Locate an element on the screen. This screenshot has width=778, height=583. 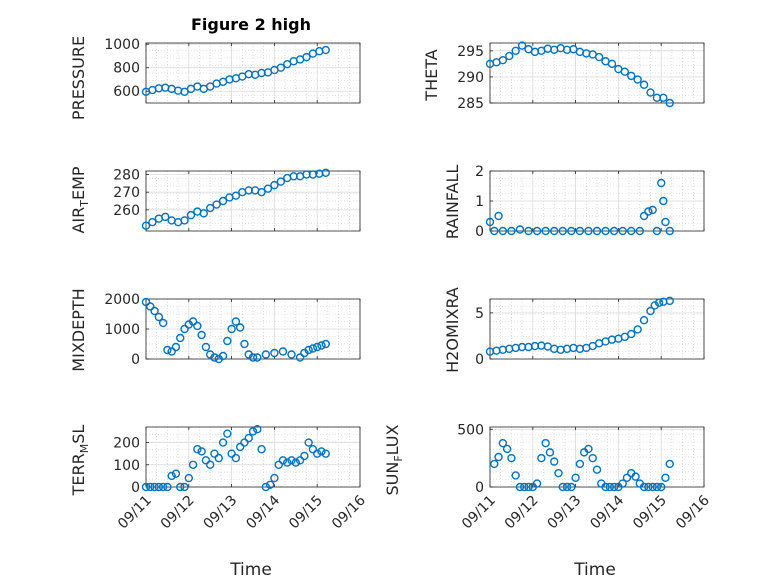
ylabel-sun-main: SUN is located at coordinates (392, 479).